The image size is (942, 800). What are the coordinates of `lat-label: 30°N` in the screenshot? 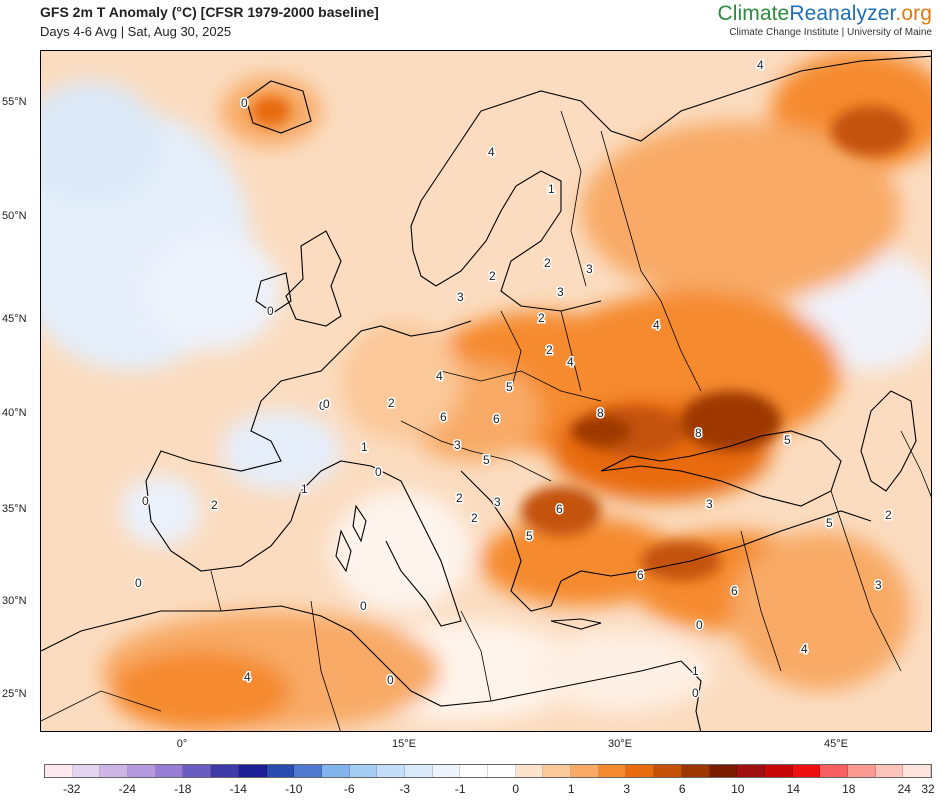 It's located at (14, 601).